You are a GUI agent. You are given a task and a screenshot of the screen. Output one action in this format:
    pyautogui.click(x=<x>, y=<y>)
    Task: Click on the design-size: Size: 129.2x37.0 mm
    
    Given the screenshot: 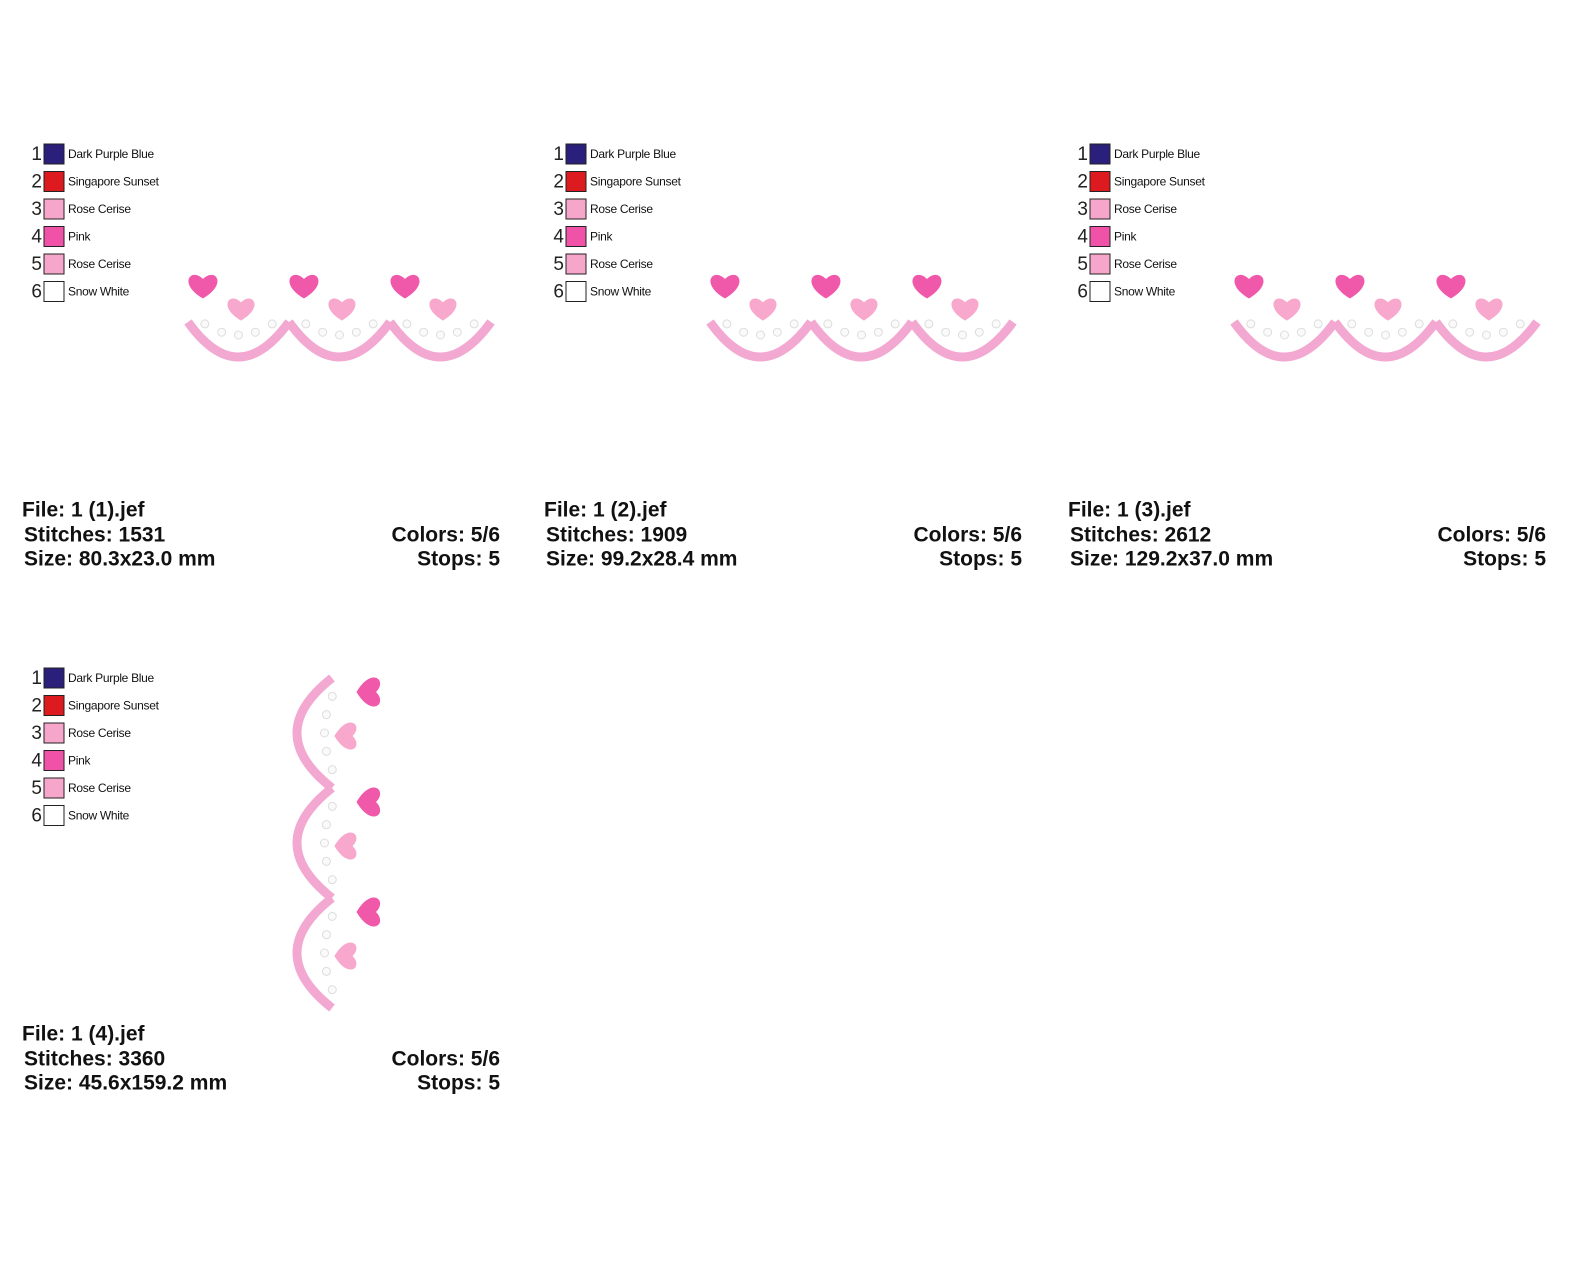 What is the action you would take?
    pyautogui.click(x=1171, y=559)
    